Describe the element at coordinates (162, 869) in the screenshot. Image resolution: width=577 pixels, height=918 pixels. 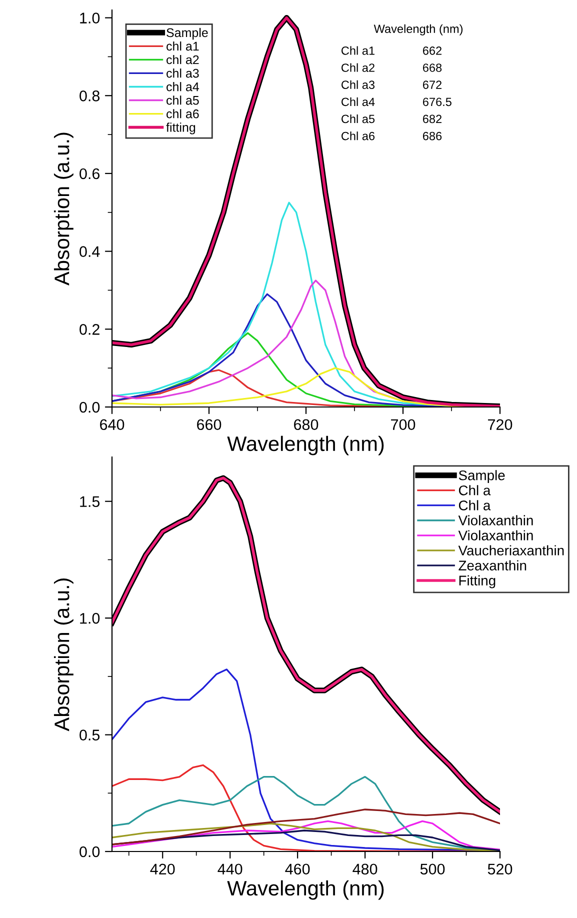
I see `x-tick-label: 420` at that location.